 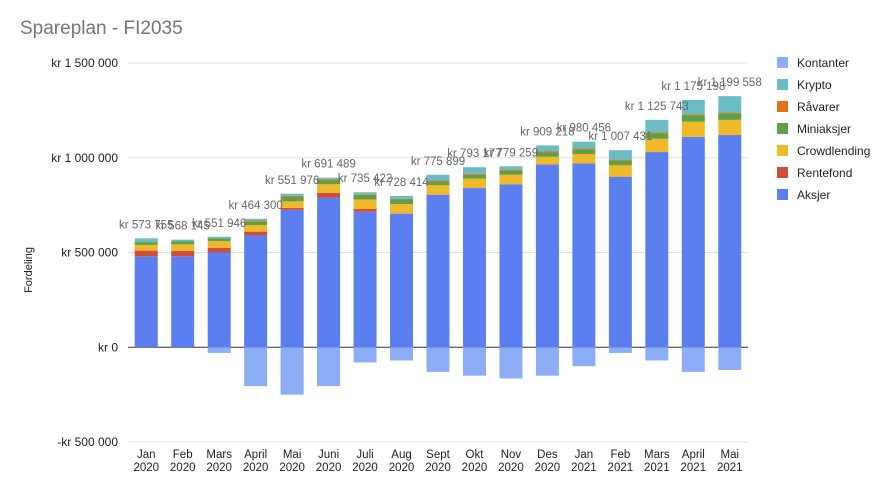 I want to click on y-tick-label: kr 1 000 000, so click(x=84, y=158).